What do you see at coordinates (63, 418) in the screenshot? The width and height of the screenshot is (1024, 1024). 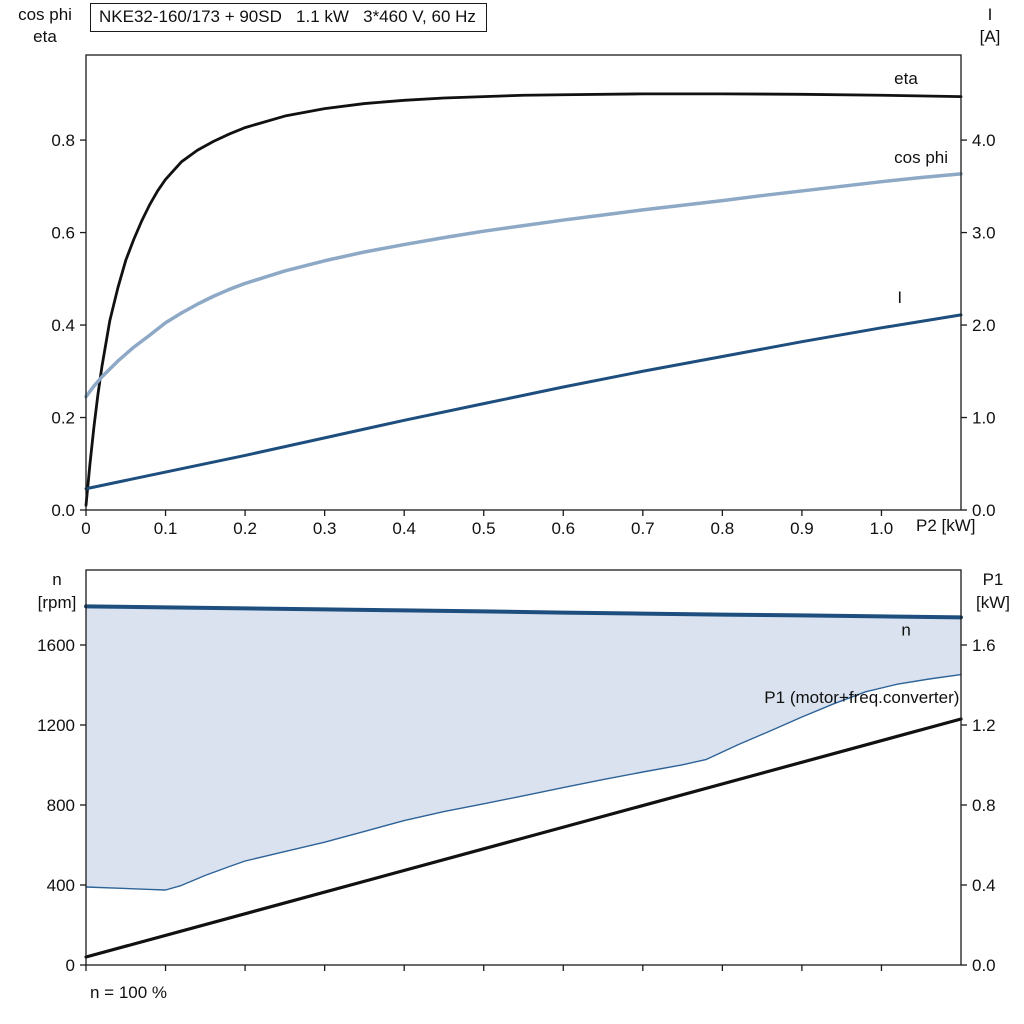 I see `y-left-tick-label: 0.2` at bounding box center [63, 418].